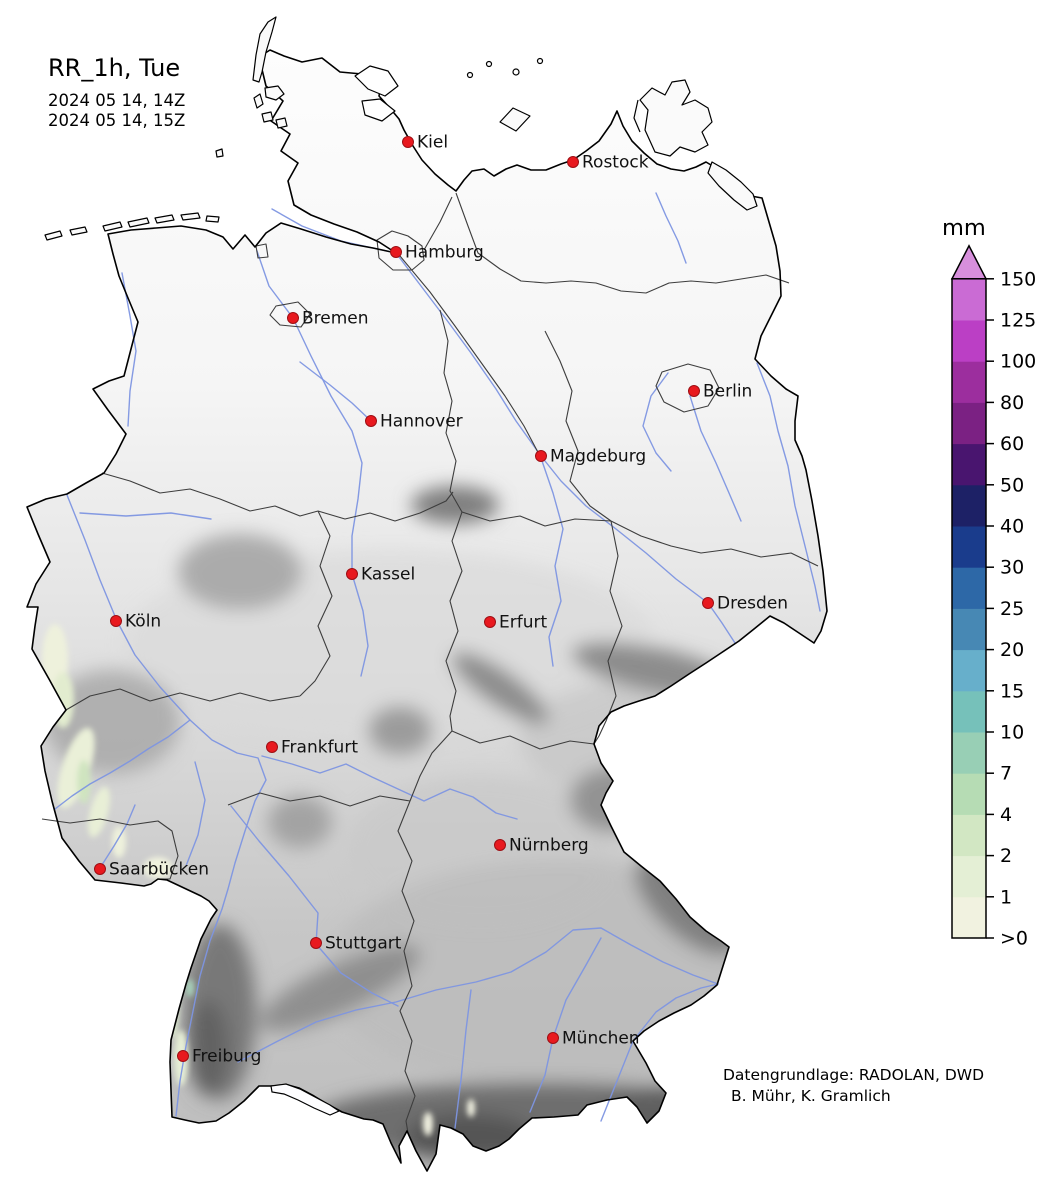 This screenshot has height=1185, width=1053. Describe the element at coordinates (1014, 939) in the screenshot. I see `colorbar-tick-label: >0` at that location.